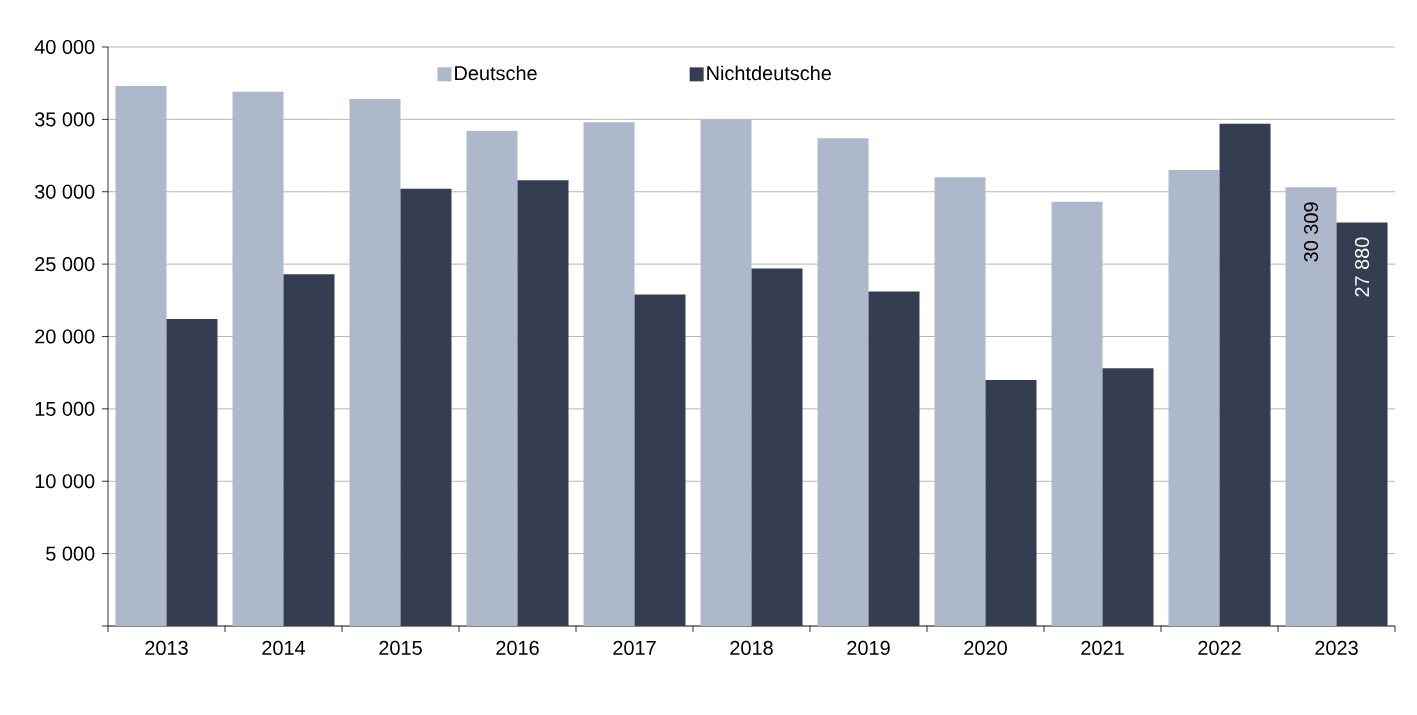 The width and height of the screenshot is (1417, 715). What do you see at coordinates (1219, 647) in the screenshot?
I see `x-tick-label: 2022` at bounding box center [1219, 647].